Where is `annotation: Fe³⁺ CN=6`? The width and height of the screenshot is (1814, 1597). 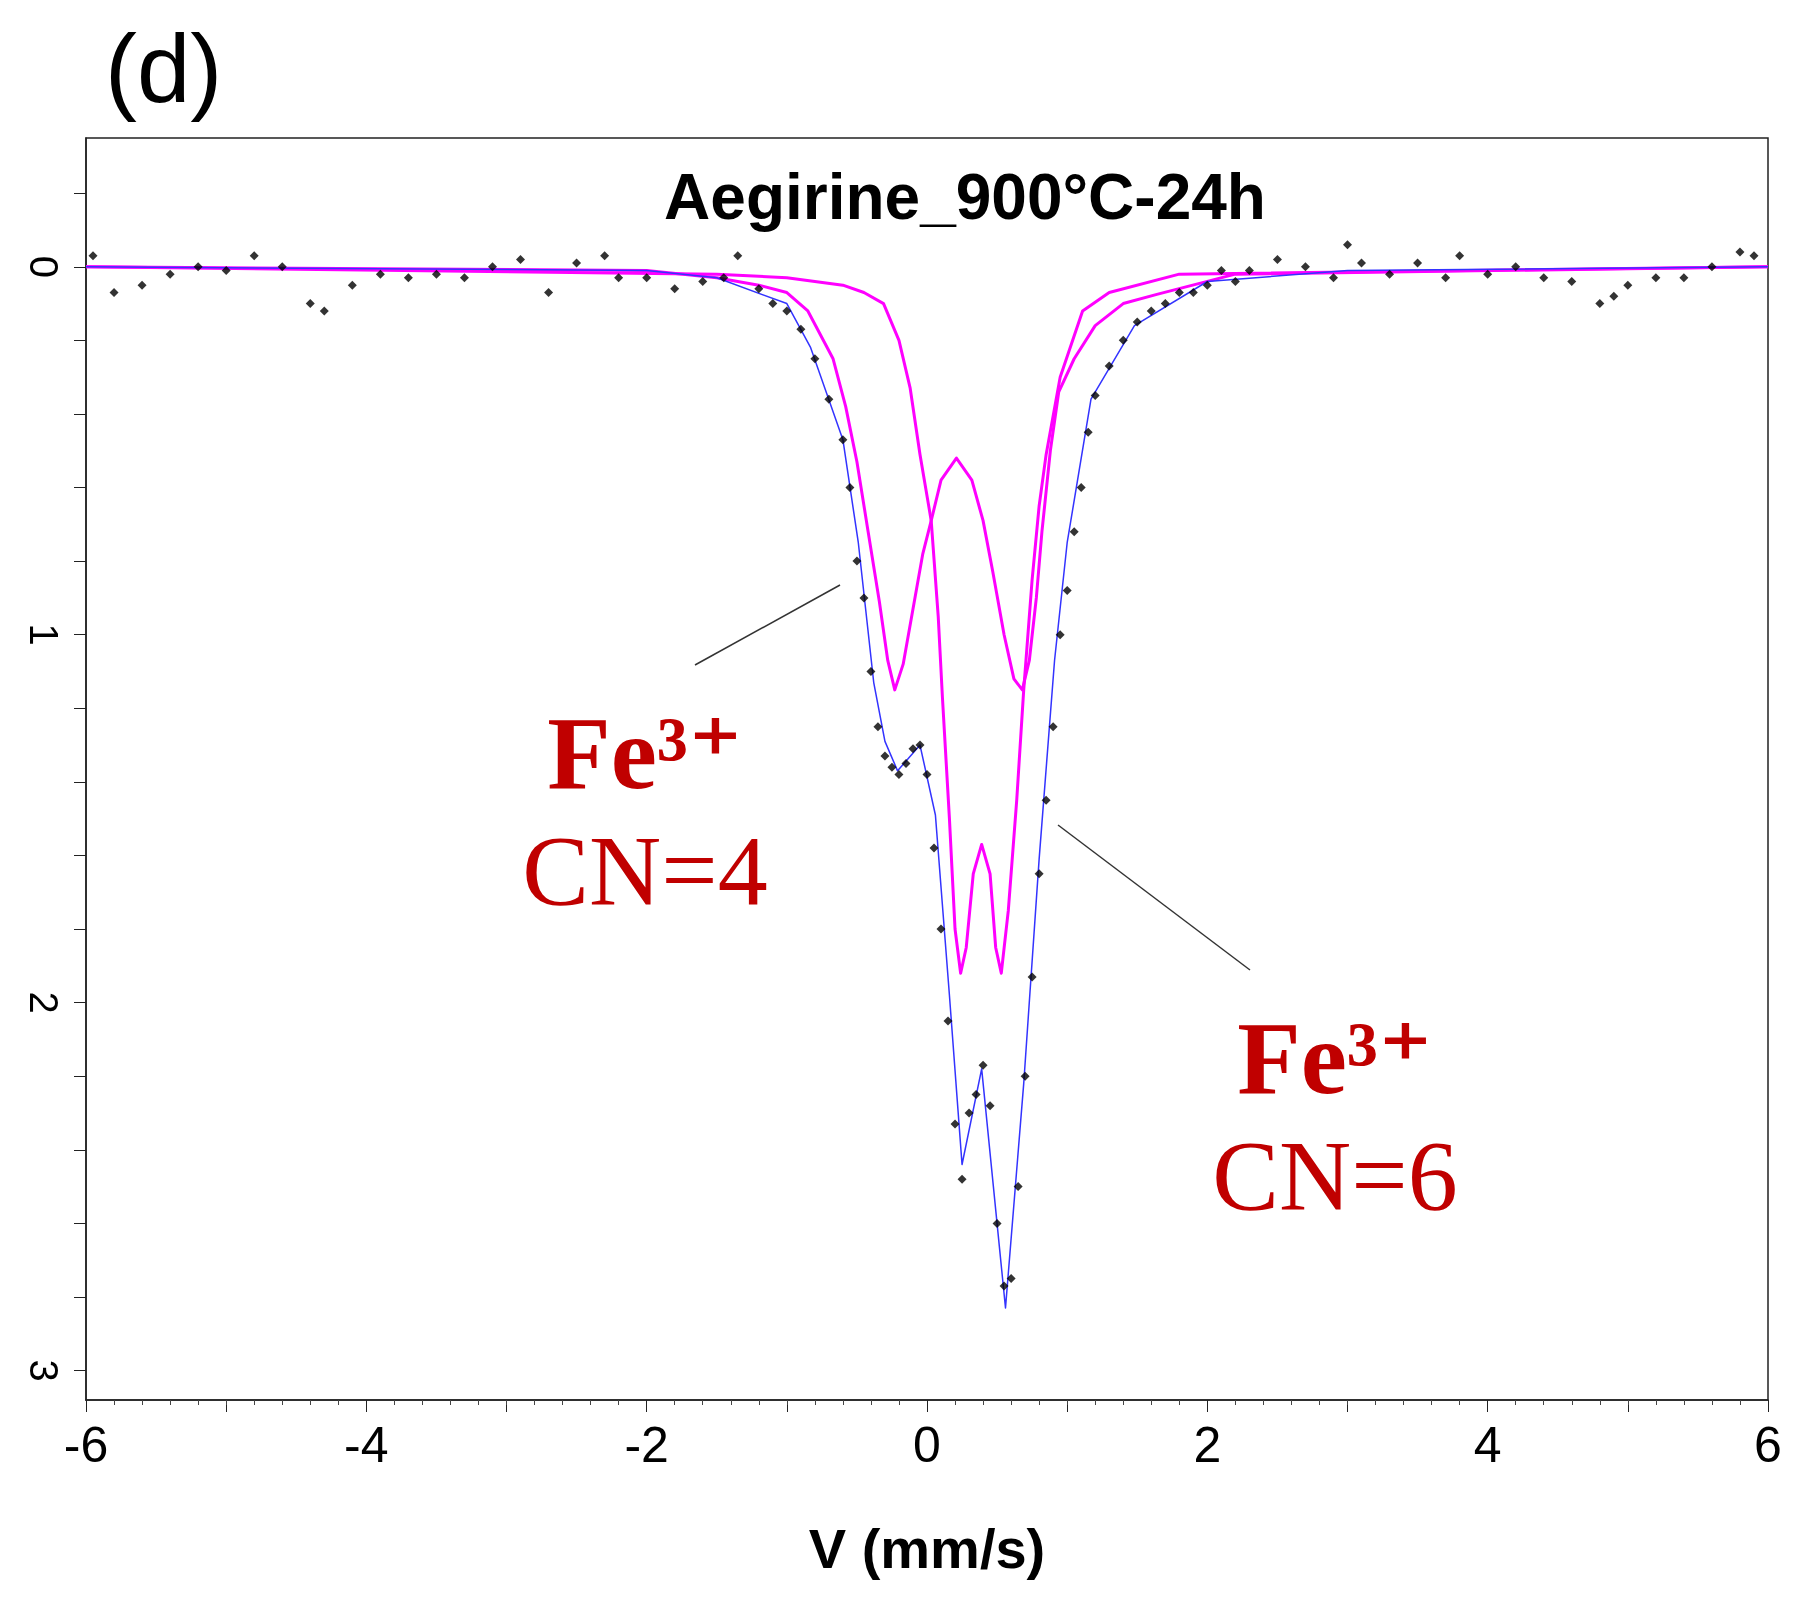
annotation: Fe³⁺ CN=6 is located at coordinates (1335, 1115).